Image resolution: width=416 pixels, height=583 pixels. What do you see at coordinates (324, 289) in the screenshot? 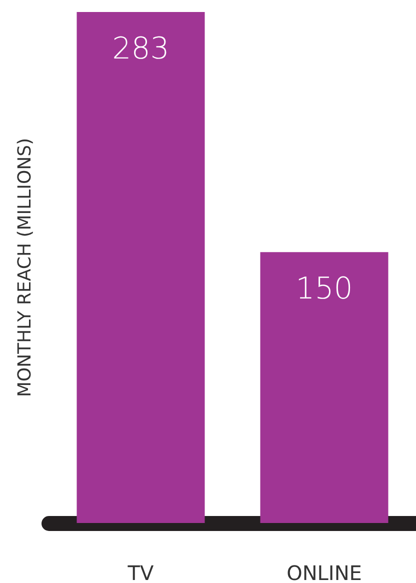
I see `data-label: 150` at bounding box center [324, 289].